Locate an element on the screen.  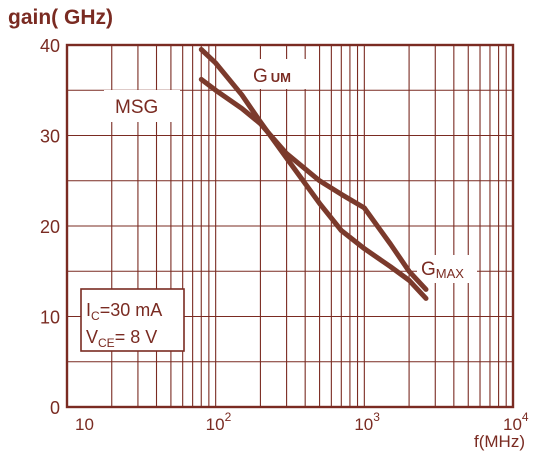
condition-vce-sub: CE is located at coordinates (106, 343).